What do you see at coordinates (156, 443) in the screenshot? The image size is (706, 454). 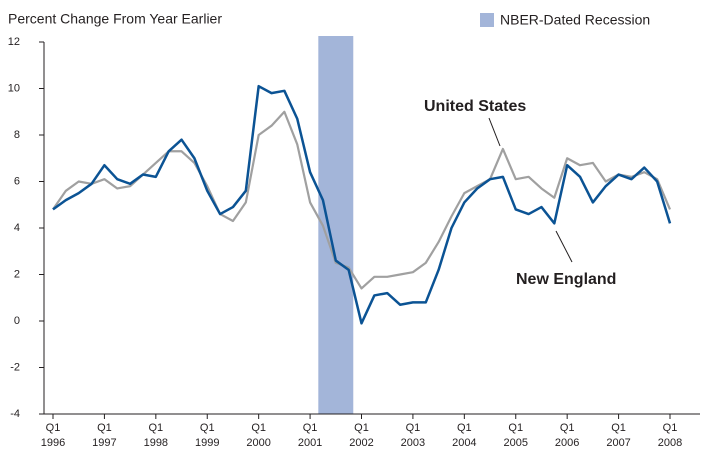 I see `x-tick-label-line: 1998` at bounding box center [156, 443].